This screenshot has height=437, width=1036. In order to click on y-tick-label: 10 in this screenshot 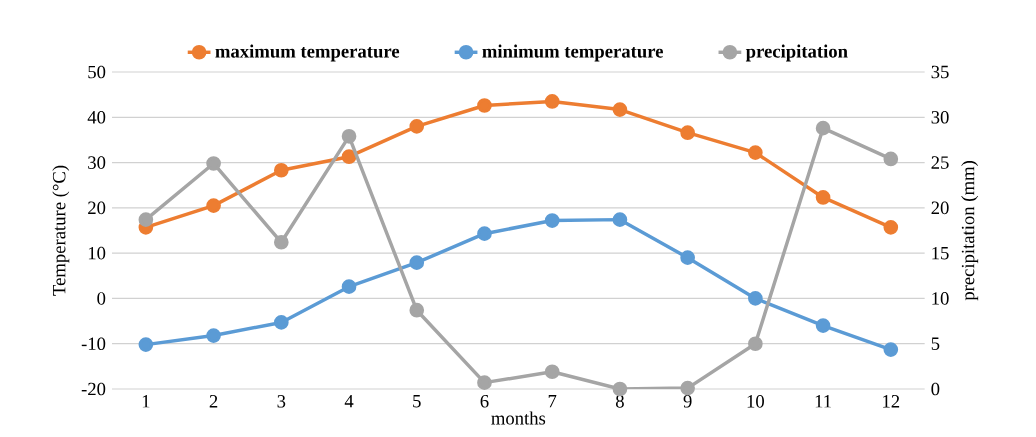, I will do `click(97, 253)`.